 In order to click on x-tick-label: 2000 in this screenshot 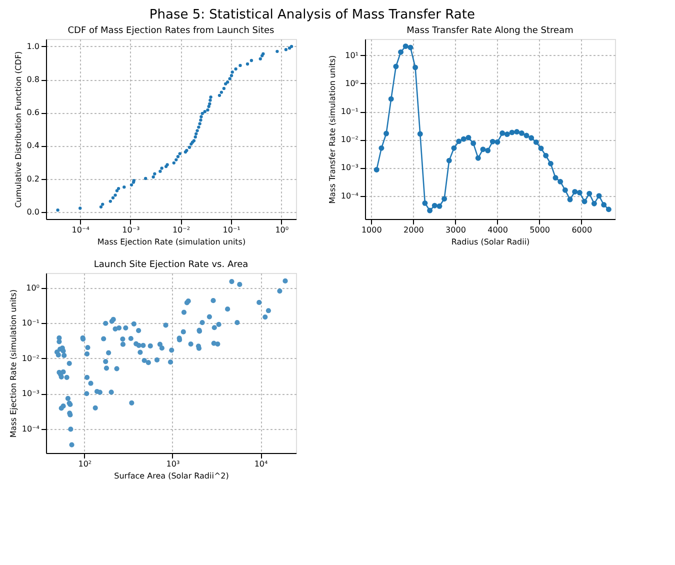, I will do `click(414, 230)`.